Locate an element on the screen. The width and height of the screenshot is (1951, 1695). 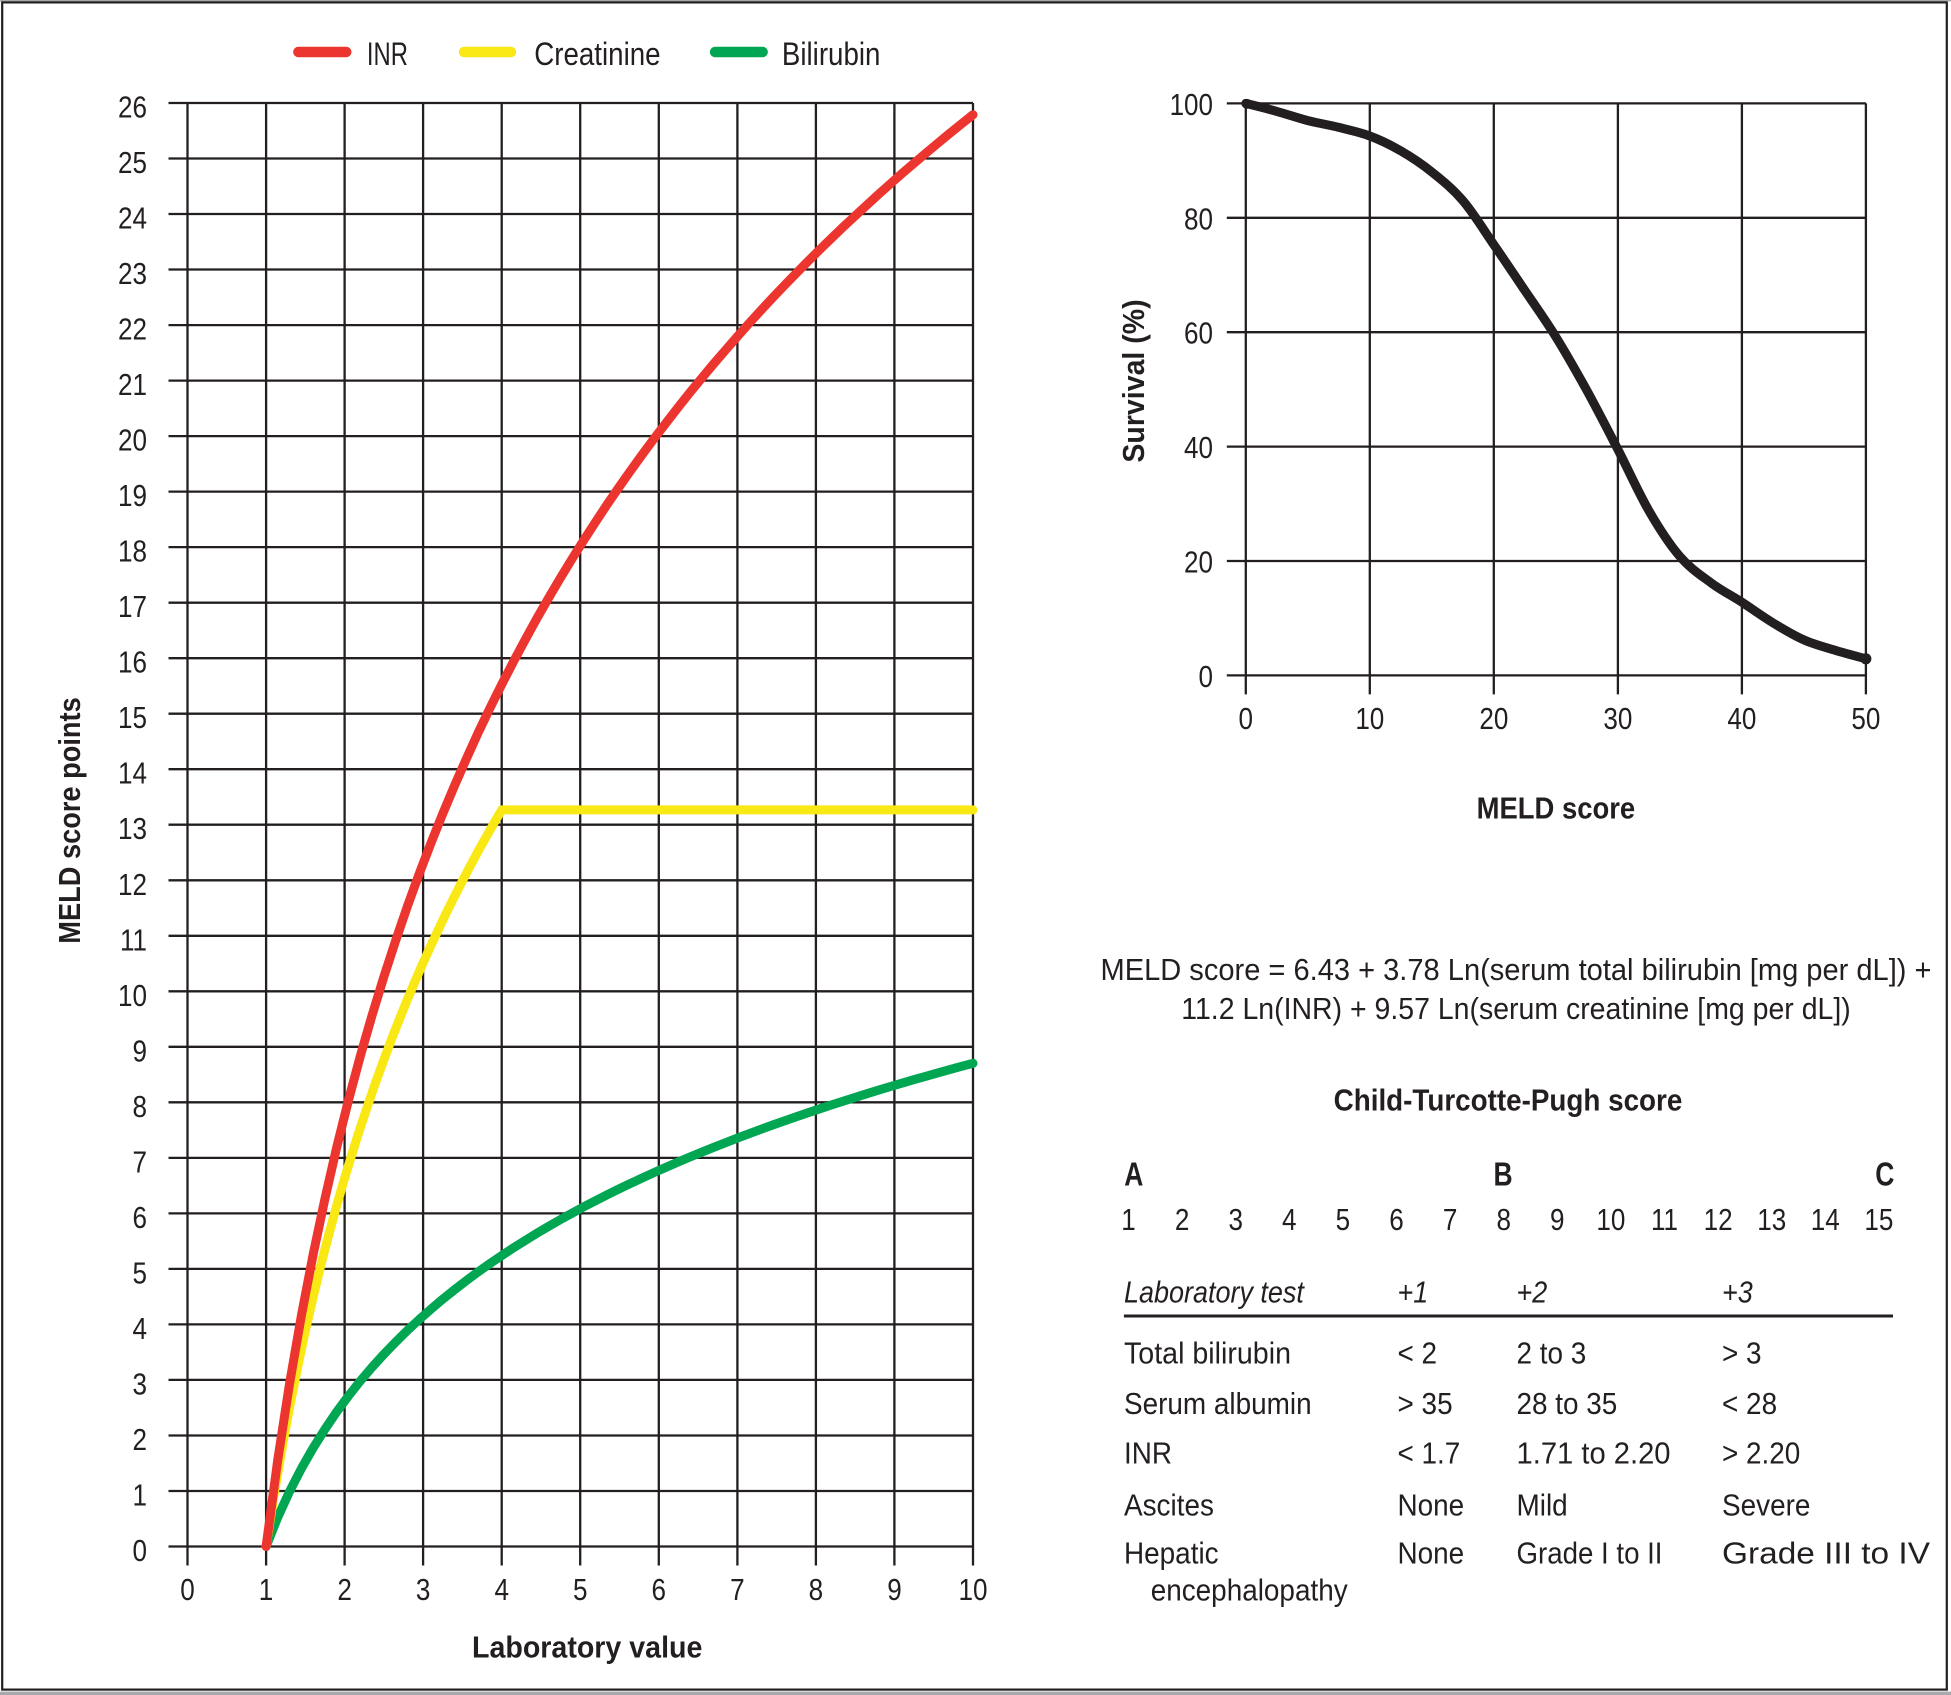
svg-text: Grade I to II is located at coordinates (1590, 1553).